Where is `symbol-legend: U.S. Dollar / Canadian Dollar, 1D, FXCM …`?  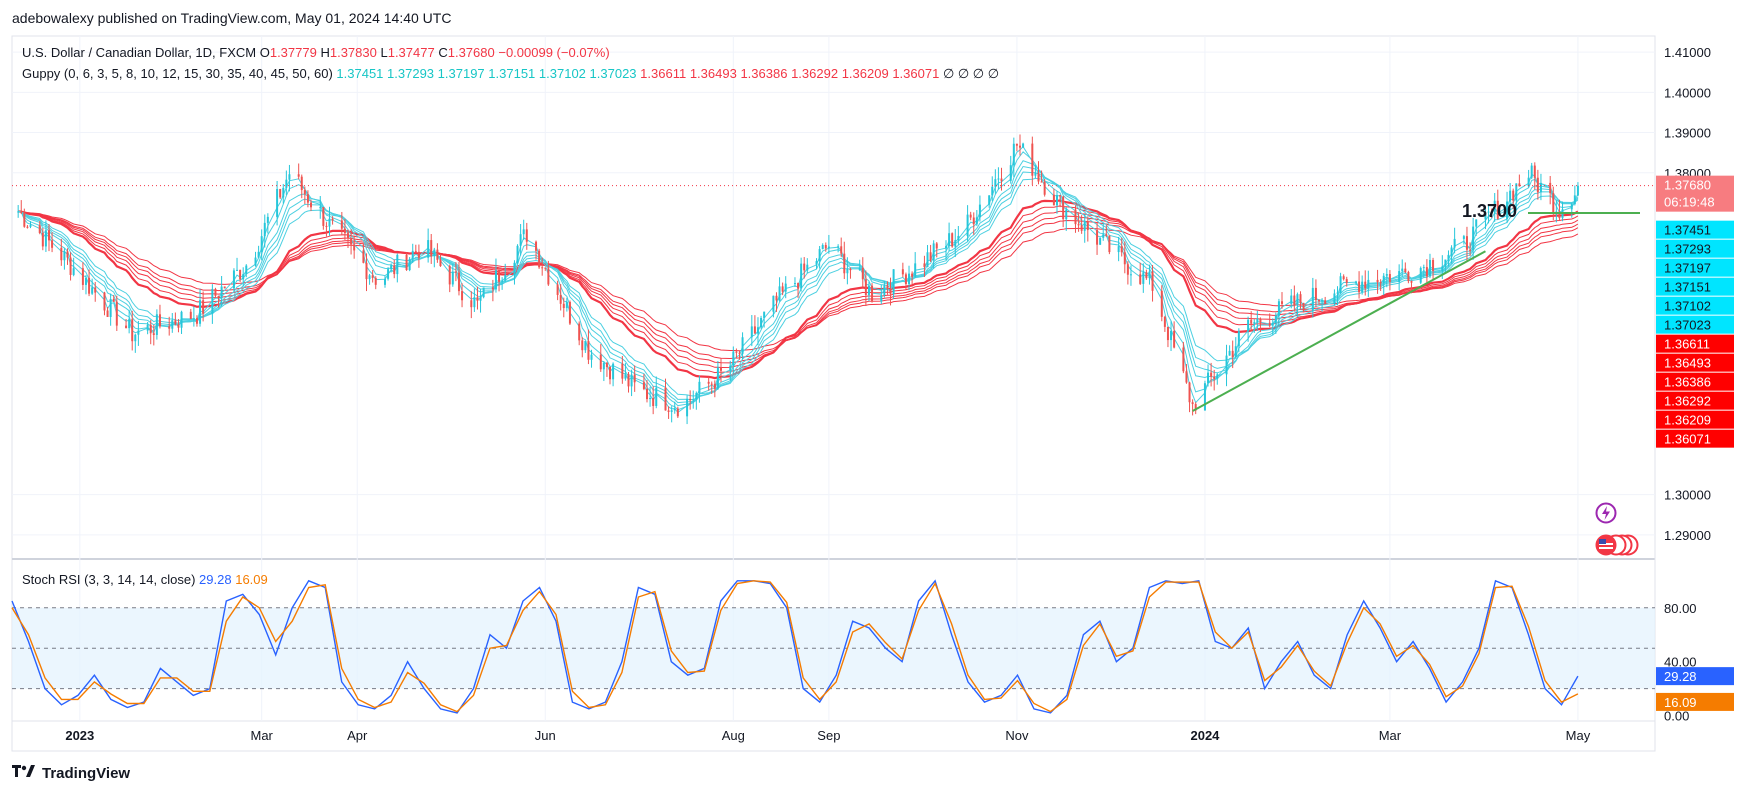
symbol-legend: U.S. Dollar / Canadian Dollar, 1D, FXCM … is located at coordinates (316, 52).